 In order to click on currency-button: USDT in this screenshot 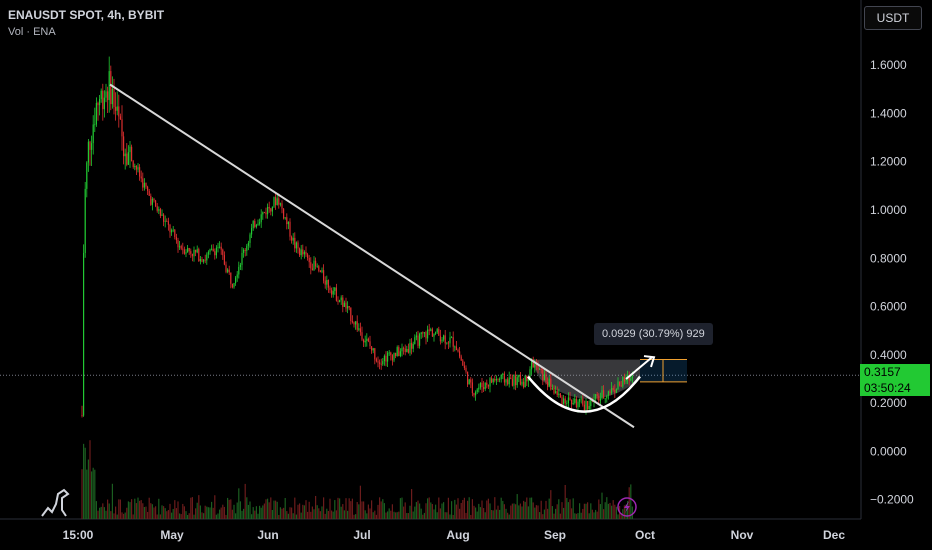, I will do `click(893, 18)`.